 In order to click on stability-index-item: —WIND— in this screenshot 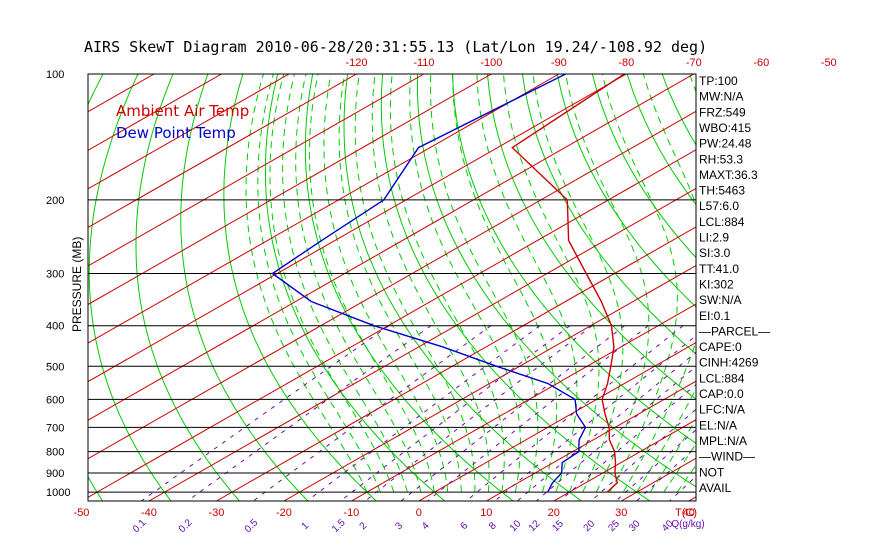, I will do `click(727, 457)`.